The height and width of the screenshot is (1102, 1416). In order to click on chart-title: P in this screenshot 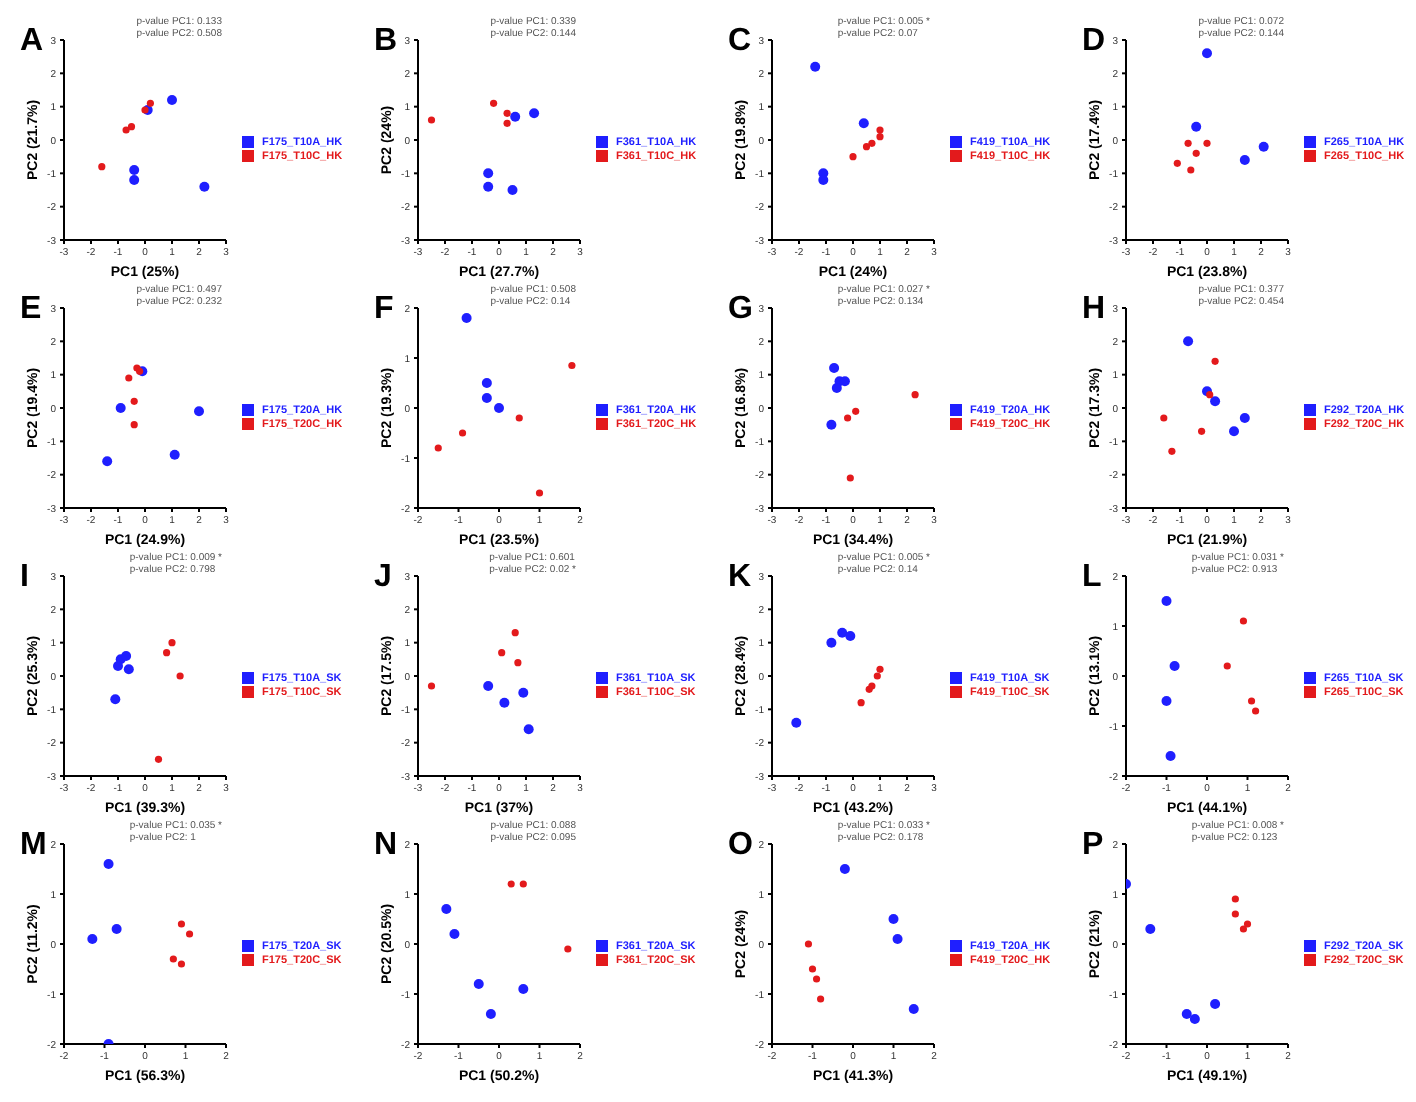, I will do `click(1093, 846)`.